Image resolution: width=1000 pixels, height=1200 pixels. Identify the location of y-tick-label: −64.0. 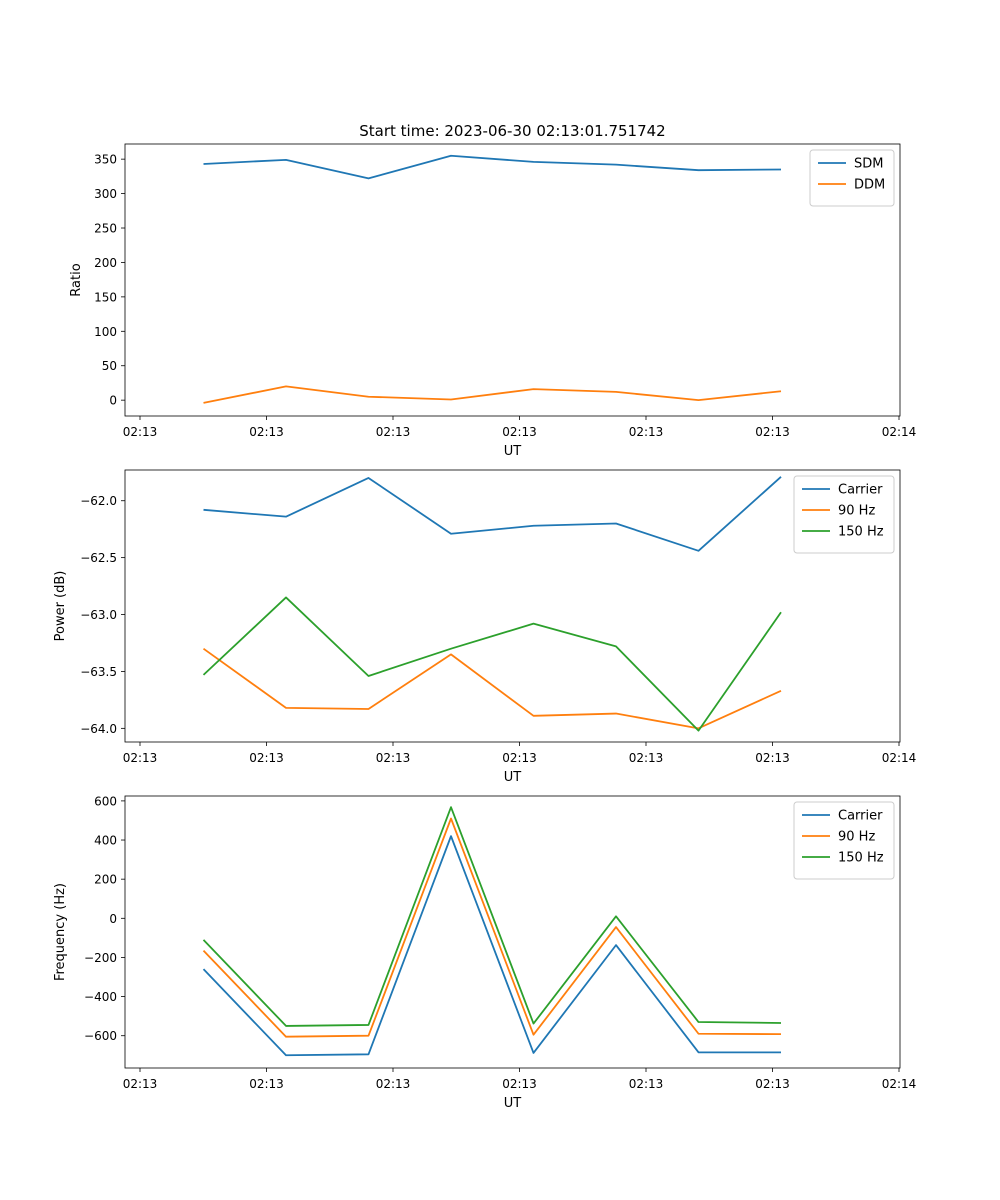
(98, 729).